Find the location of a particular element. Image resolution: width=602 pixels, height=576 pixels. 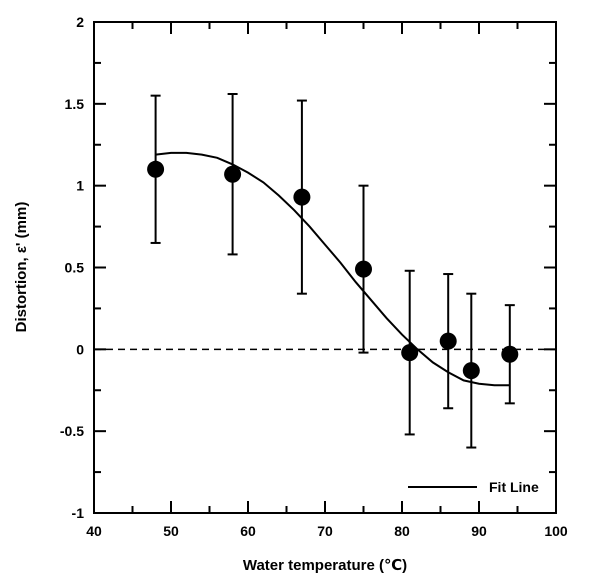

y-tick-label: -1 is located at coordinates (78, 513).